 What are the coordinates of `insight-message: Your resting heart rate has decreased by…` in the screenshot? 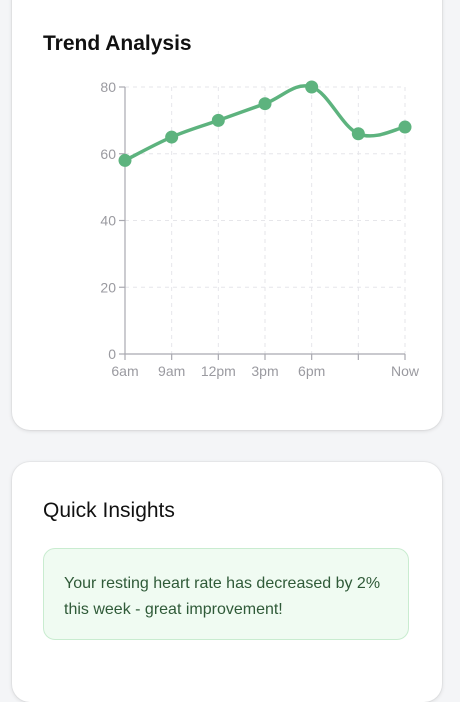 It's located at (222, 596).